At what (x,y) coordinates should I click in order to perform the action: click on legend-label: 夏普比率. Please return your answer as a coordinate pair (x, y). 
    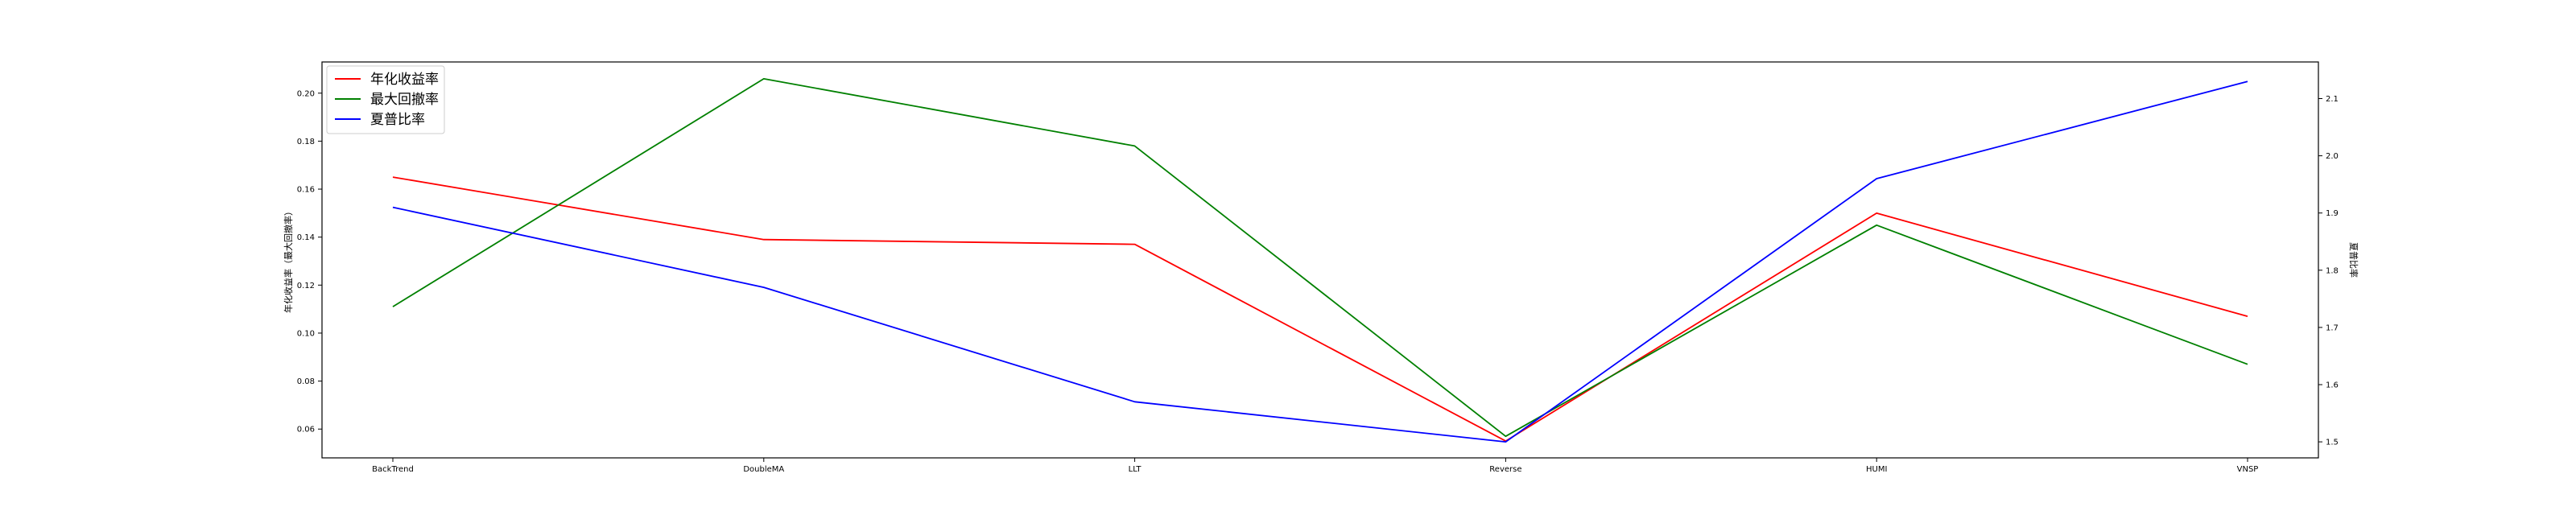
    Looking at the image, I should click on (397, 120).